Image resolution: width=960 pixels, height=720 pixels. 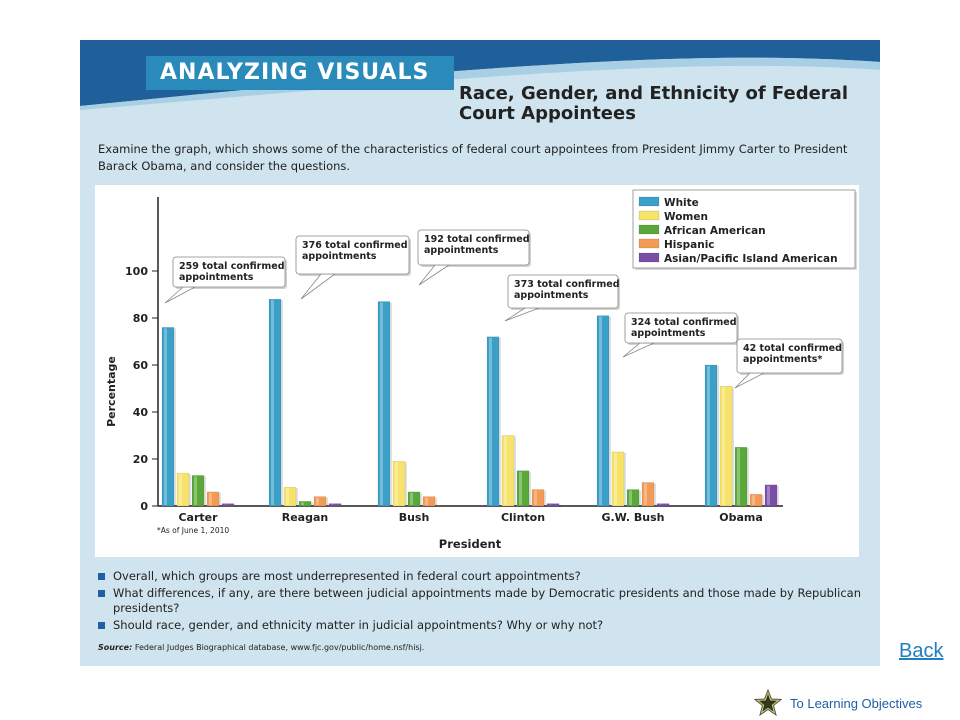 What do you see at coordinates (141, 459) in the screenshot?
I see `y-tick-label: 20` at bounding box center [141, 459].